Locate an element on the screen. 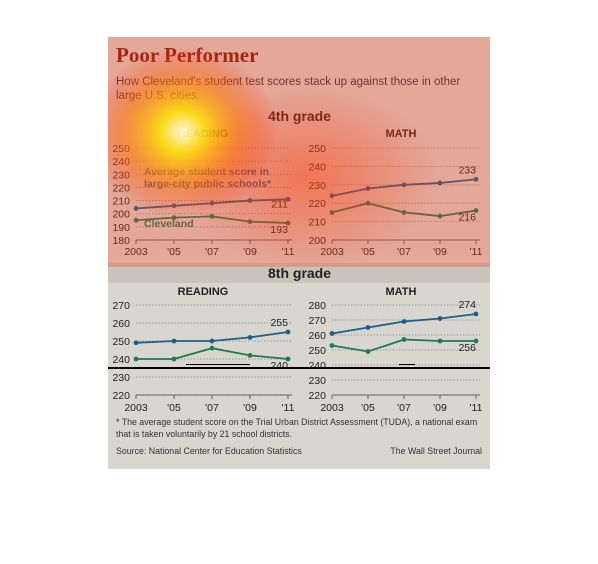 This screenshot has height=564, width=598. grade-4-heading: 4th grade is located at coordinates (300, 116).